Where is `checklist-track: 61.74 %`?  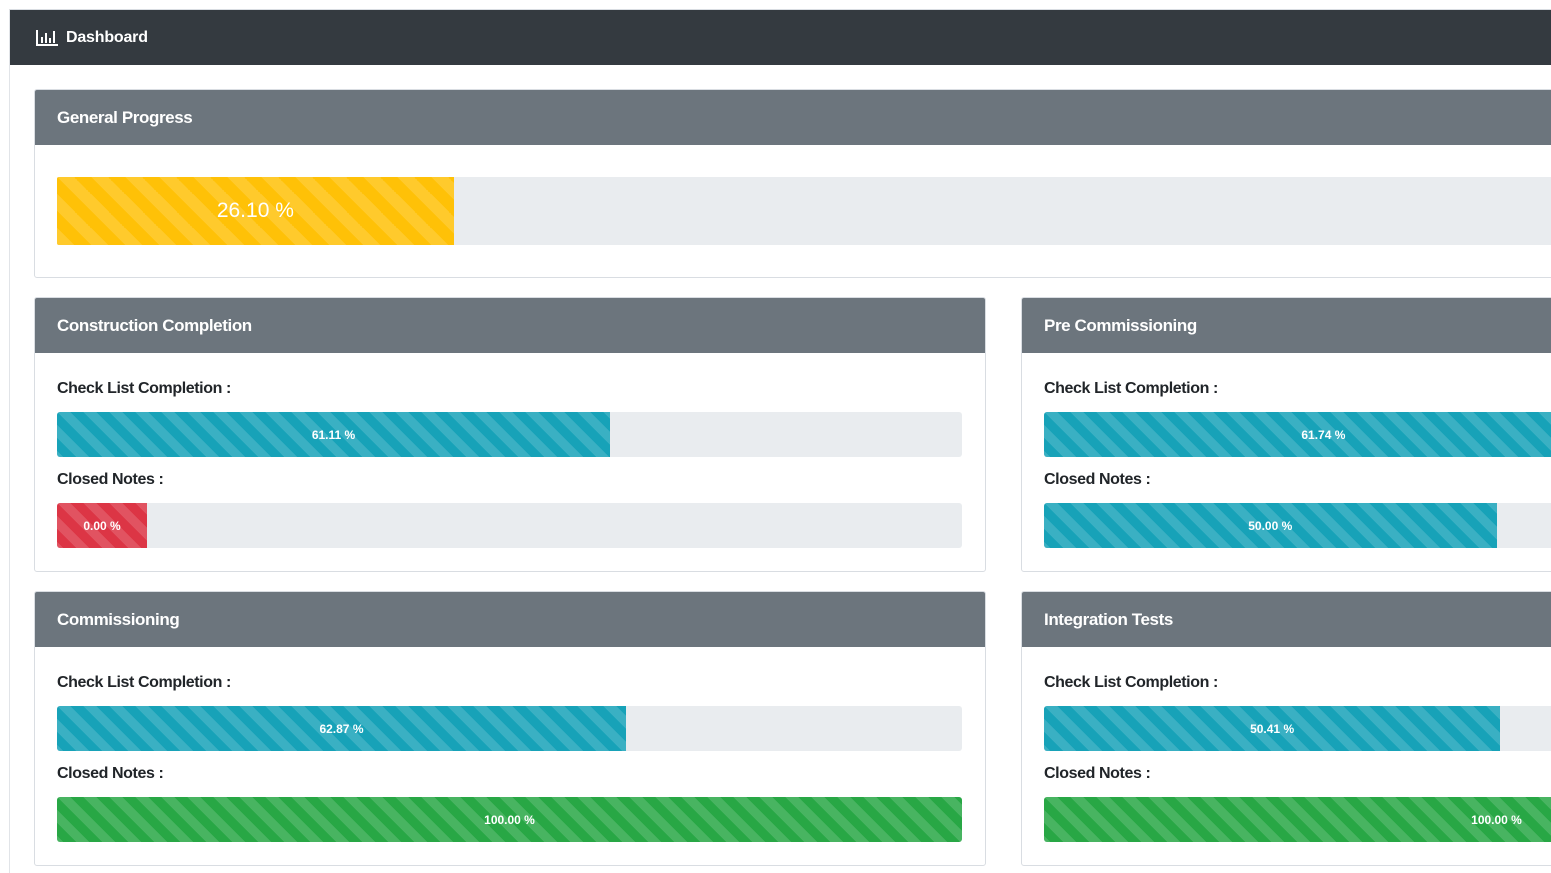
checklist-track: 61.74 % is located at coordinates (1297, 434).